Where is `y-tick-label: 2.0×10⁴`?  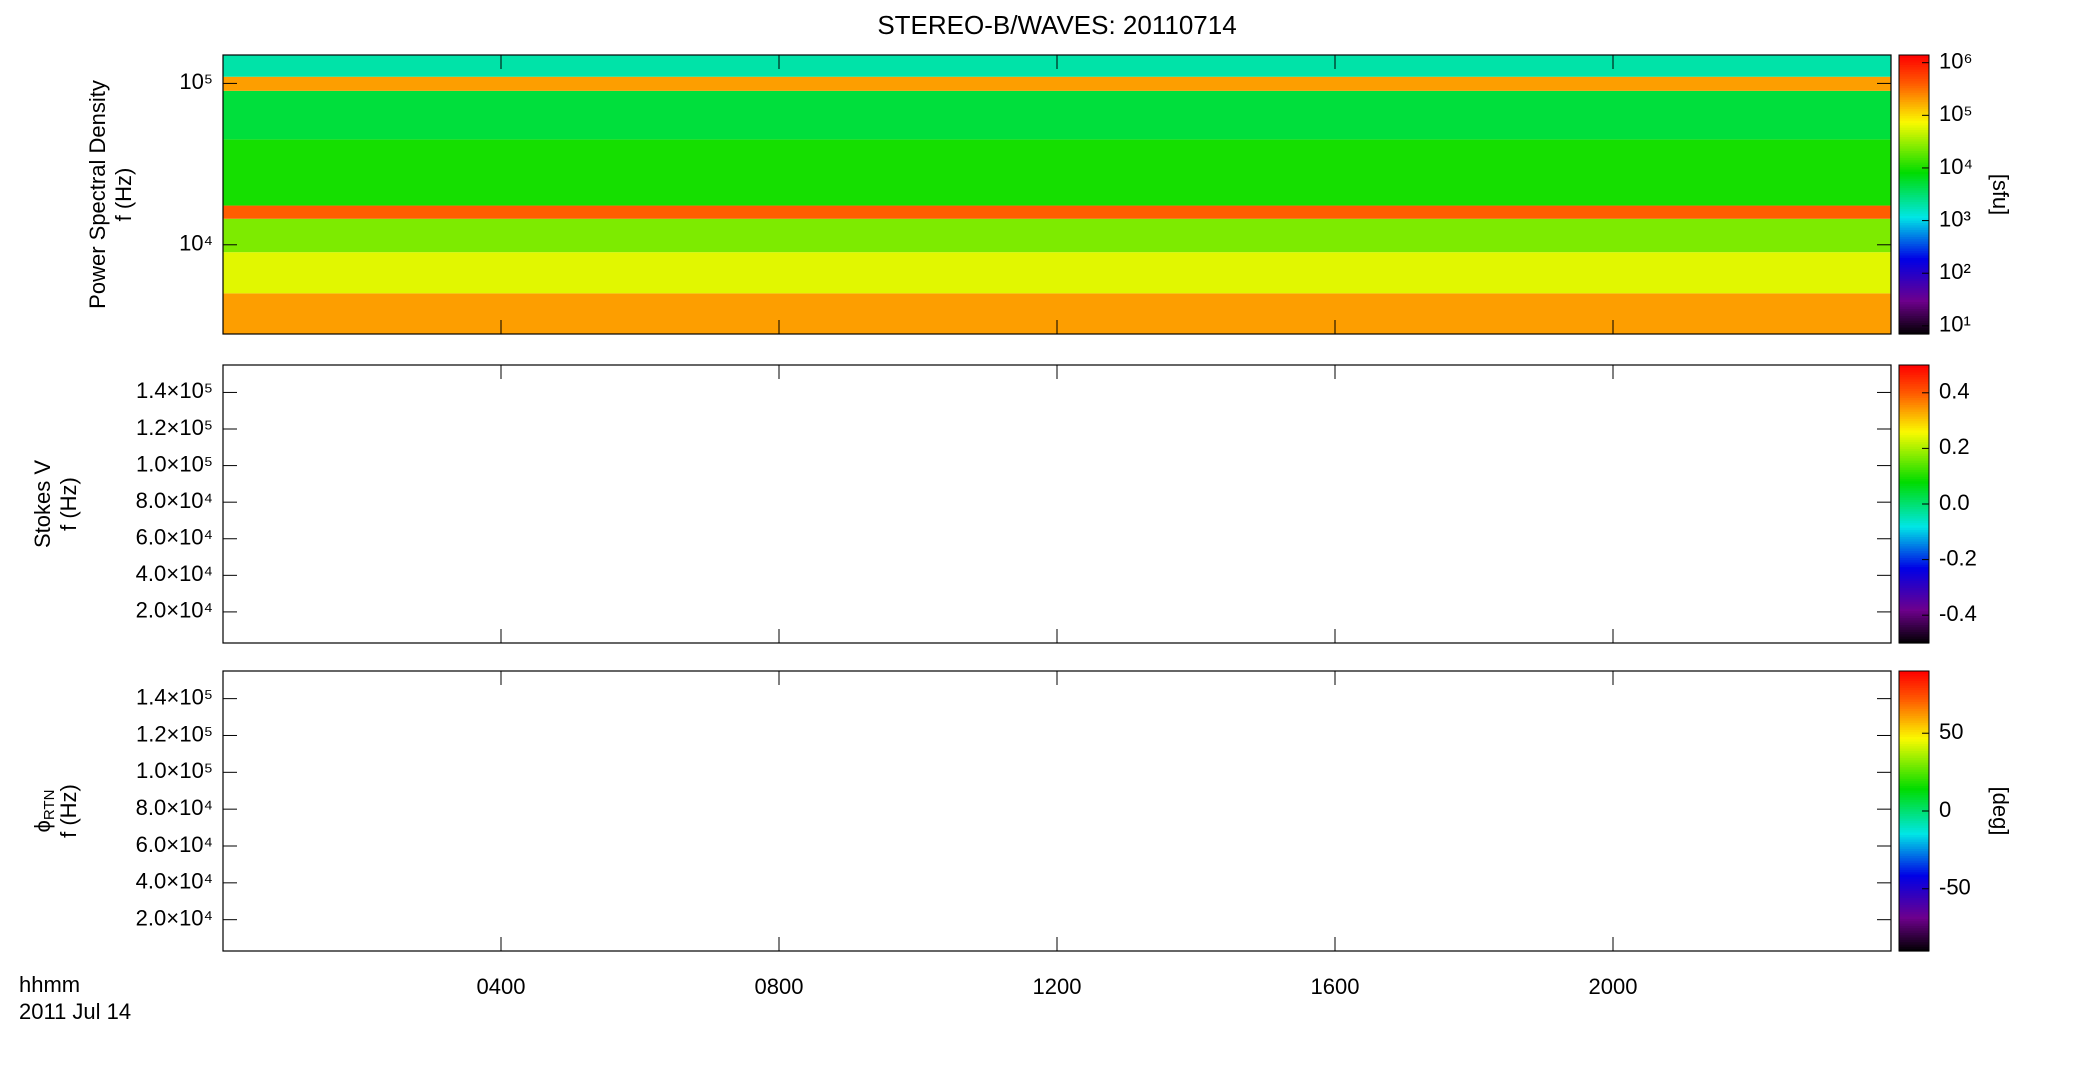
y-tick-label: 2.0×10⁴ is located at coordinates (174, 917).